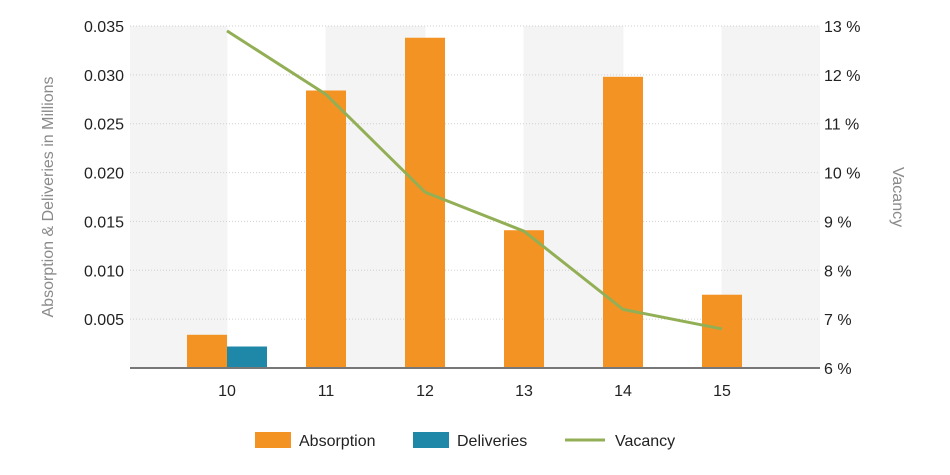  I want to click on y-tick-labels: 0.005 0.010 0.015 0.020 0.025 0.030 0.035, so click(104, 174).